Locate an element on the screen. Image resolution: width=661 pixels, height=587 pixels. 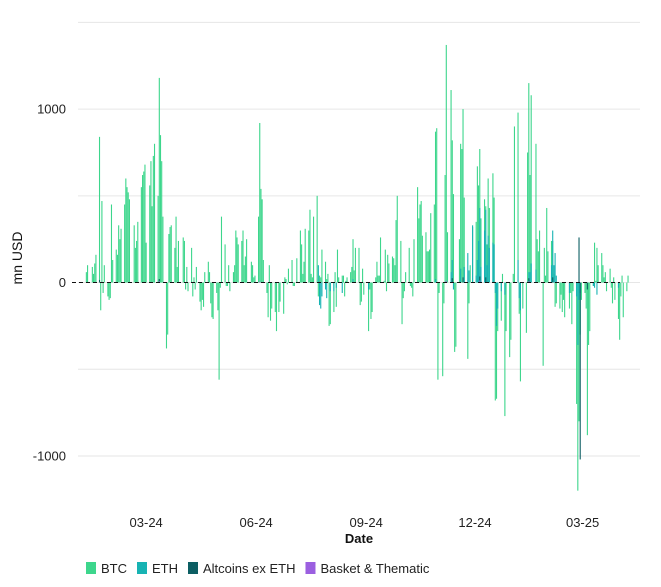
x-tick-label: 03-24 is located at coordinates (146, 522).